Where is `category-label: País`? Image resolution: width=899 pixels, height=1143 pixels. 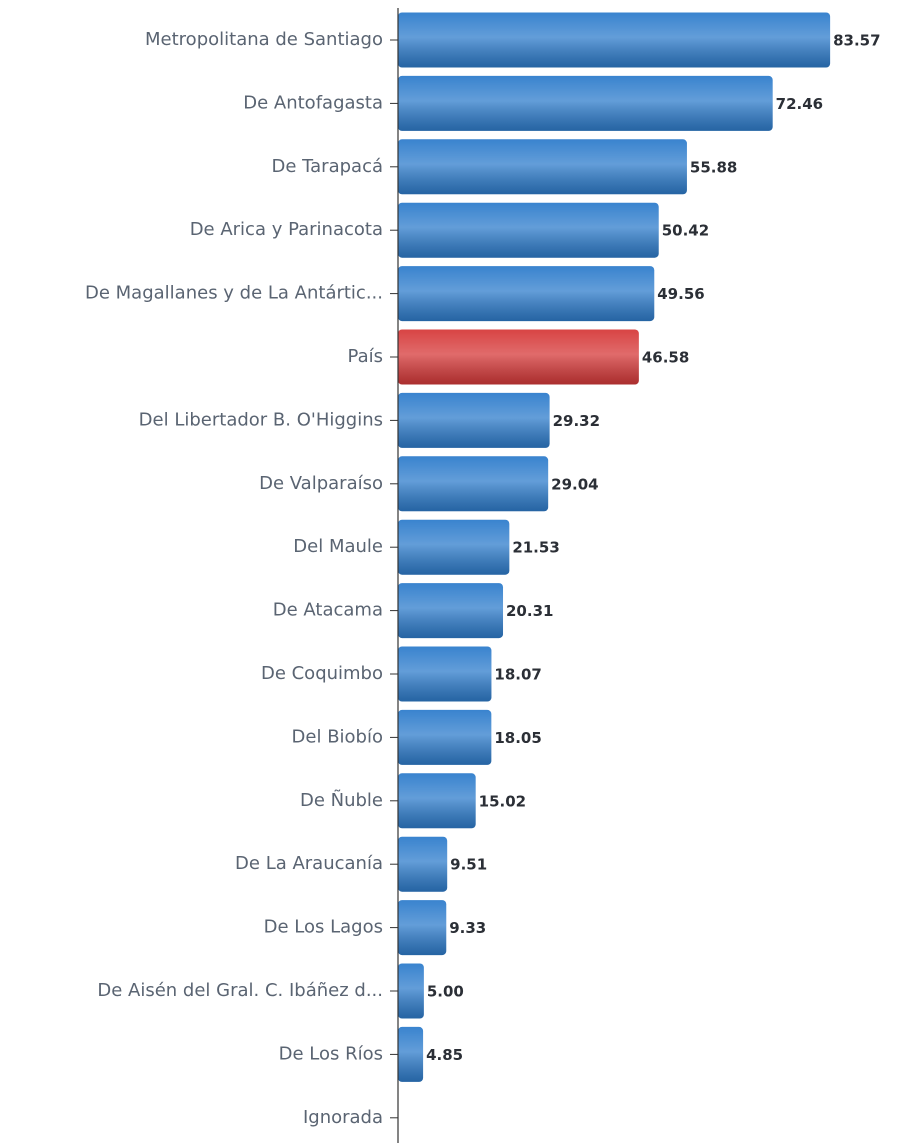 category-label: País is located at coordinates (365, 356).